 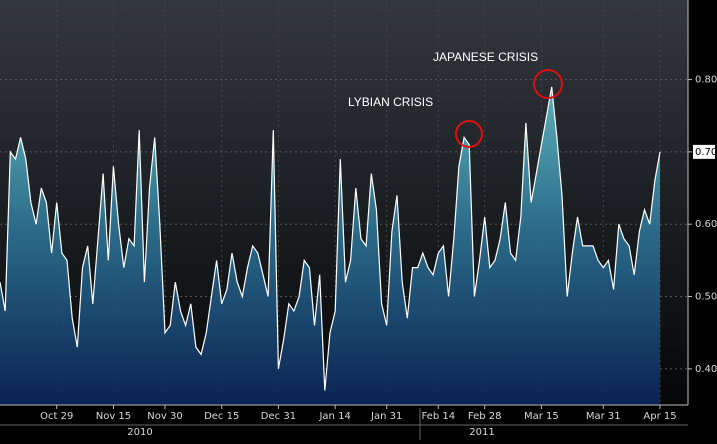 I want to click on y-tick-label: 0.70, so click(x=706, y=152).